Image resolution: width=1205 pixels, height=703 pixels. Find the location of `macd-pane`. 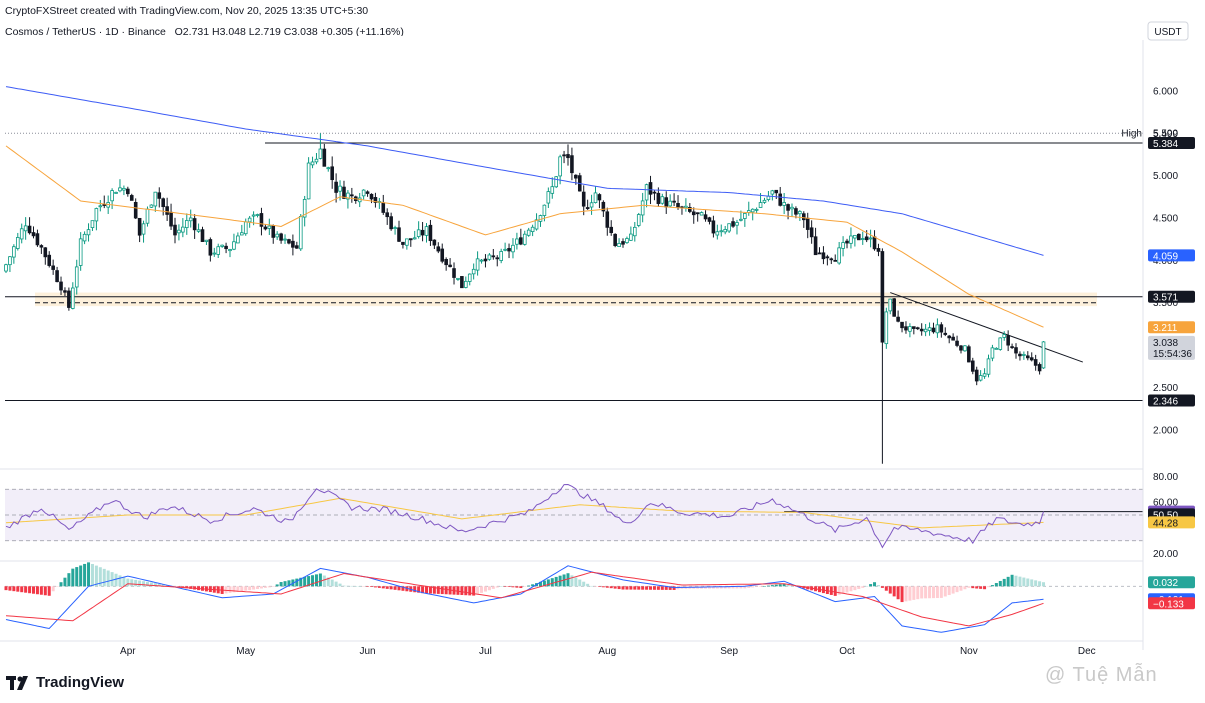

macd-pane is located at coordinates (571, 596).